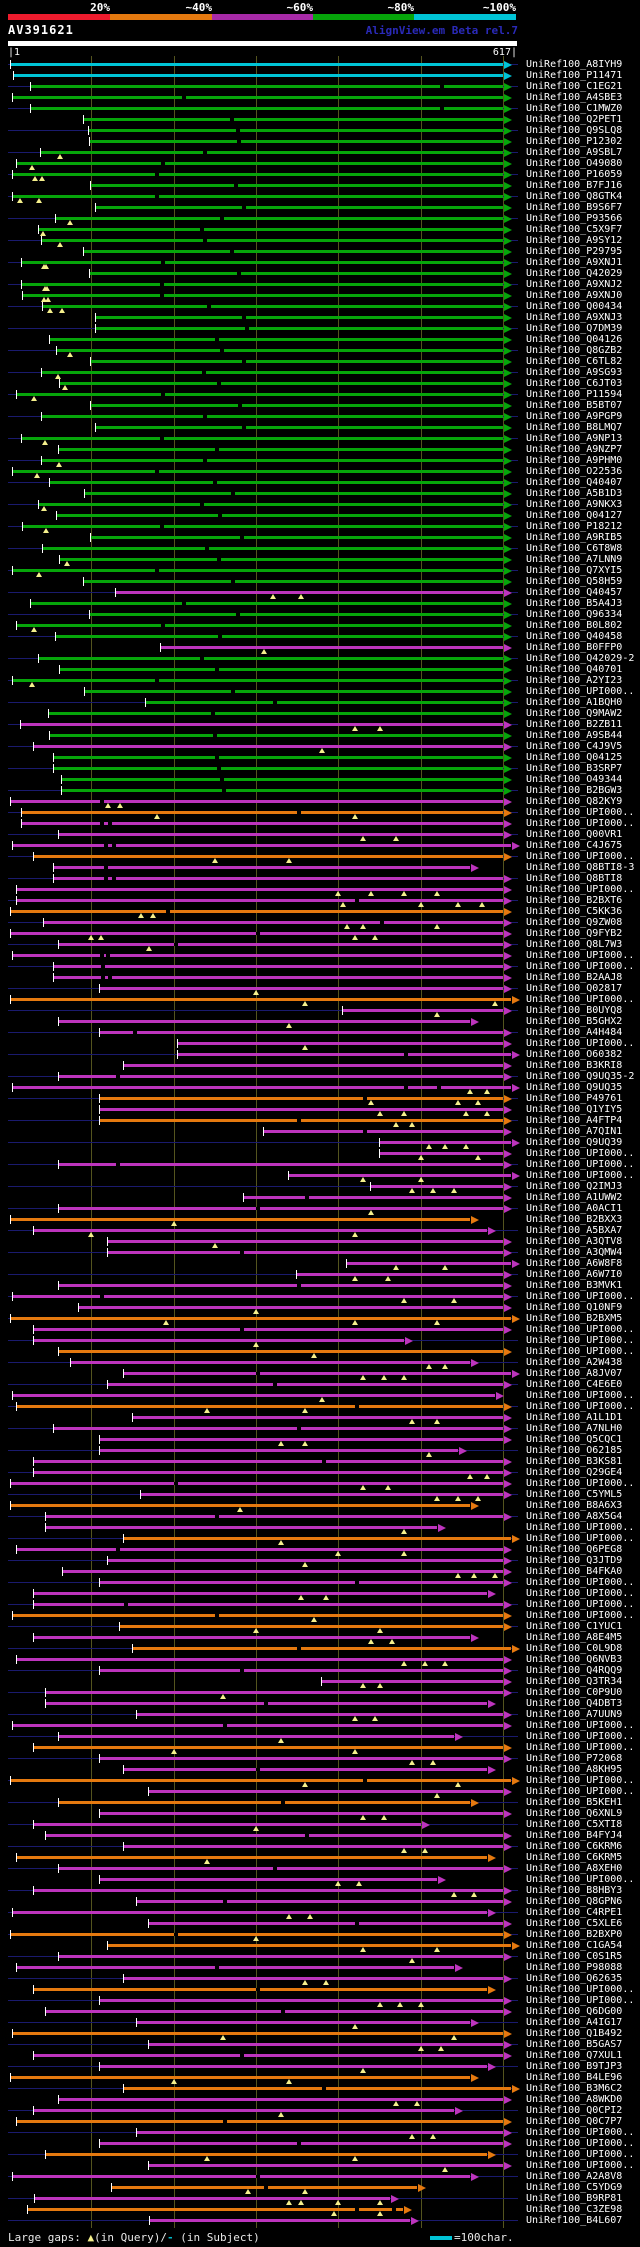 This screenshot has width=640, height=2247. Describe the element at coordinates (574, 757) in the screenshot. I see `hit-label: UniRef100_Q04125` at that location.